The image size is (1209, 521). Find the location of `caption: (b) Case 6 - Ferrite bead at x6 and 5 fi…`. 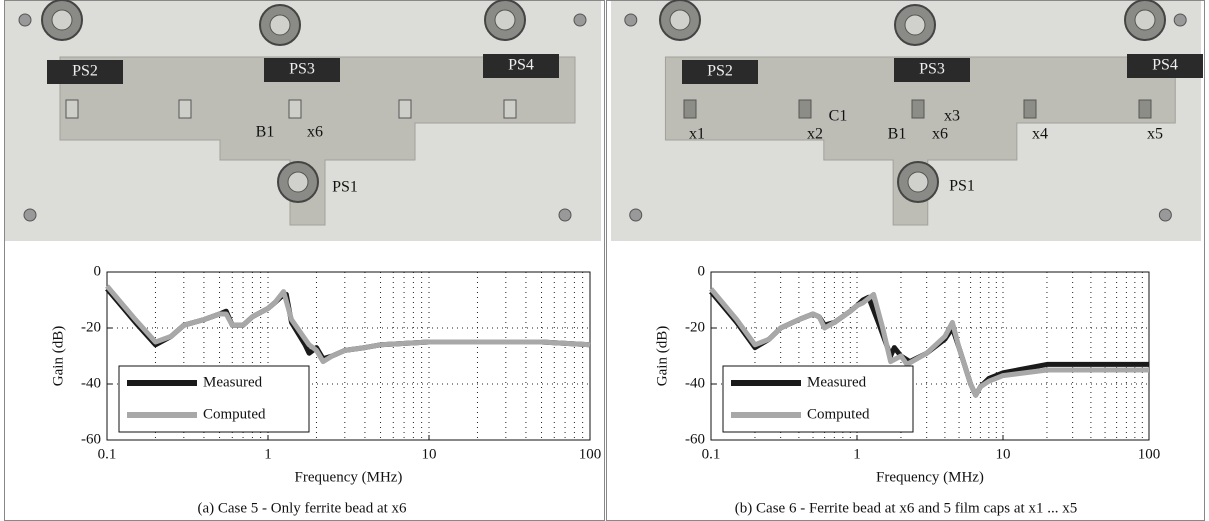

caption: (b) Case 6 - Ferrite bead at x6 and 5 fi… is located at coordinates (906, 508).